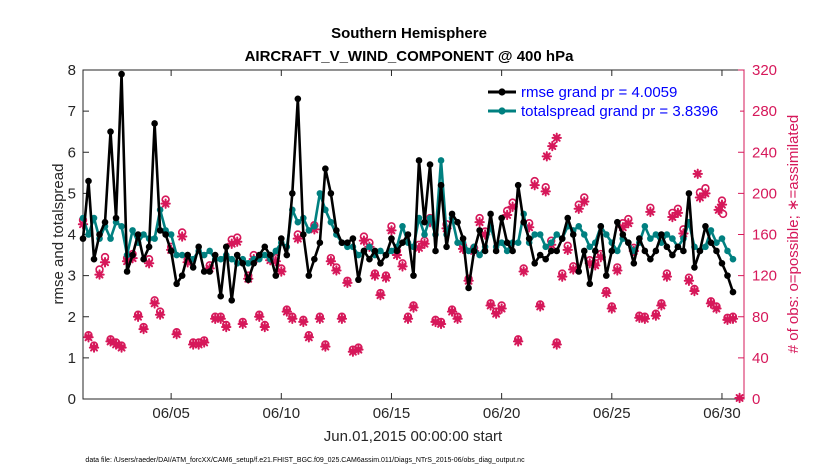  Describe the element at coordinates (72, 152) in the screenshot. I see `y-tick-label: 6` at that location.